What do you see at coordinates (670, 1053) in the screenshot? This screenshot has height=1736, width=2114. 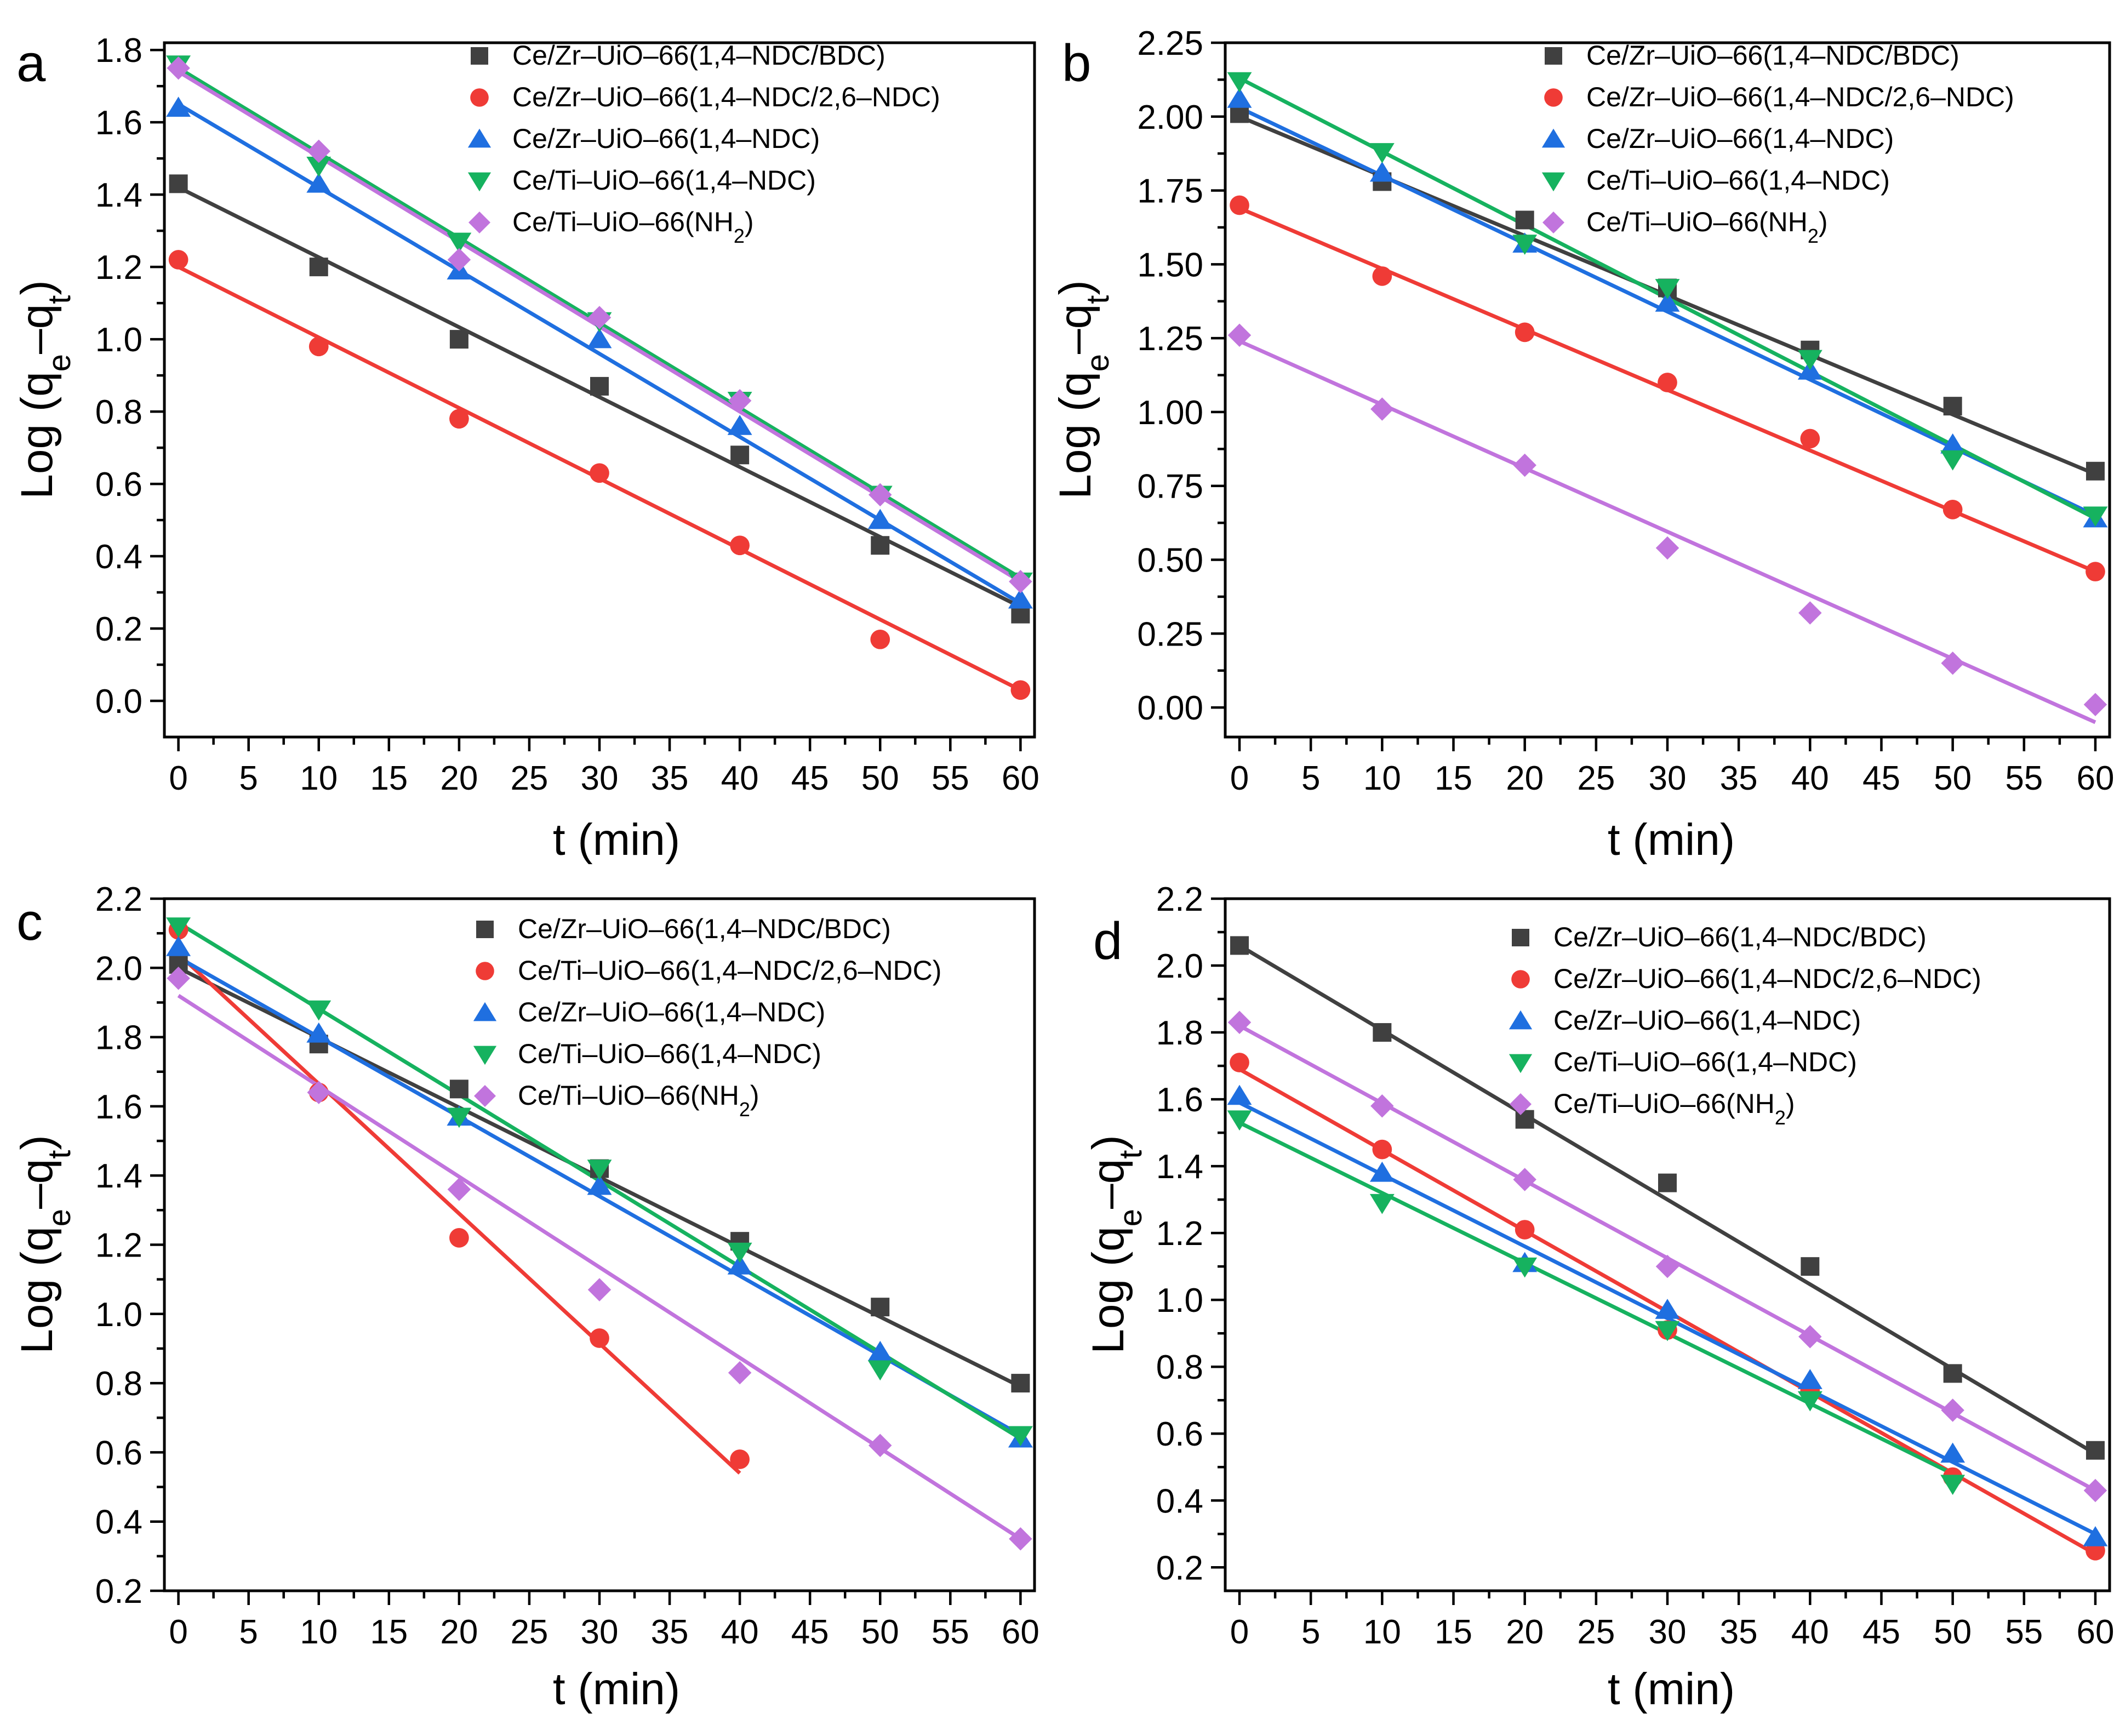 I see `legend-label: Ce/Ti–UiO–66(1,4–NDC)` at bounding box center [670, 1053].